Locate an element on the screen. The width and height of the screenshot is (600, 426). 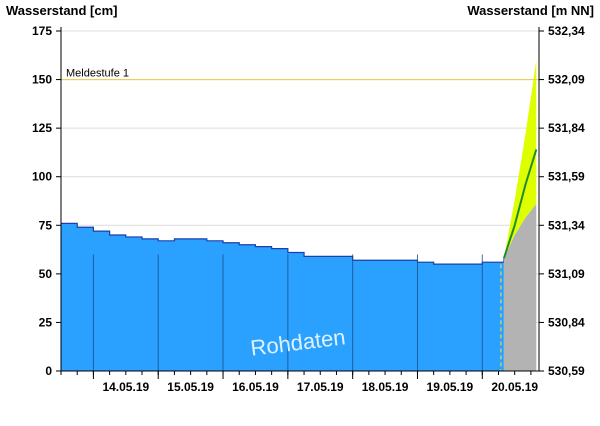
right-tick-label: 531,34 is located at coordinates (566, 225).